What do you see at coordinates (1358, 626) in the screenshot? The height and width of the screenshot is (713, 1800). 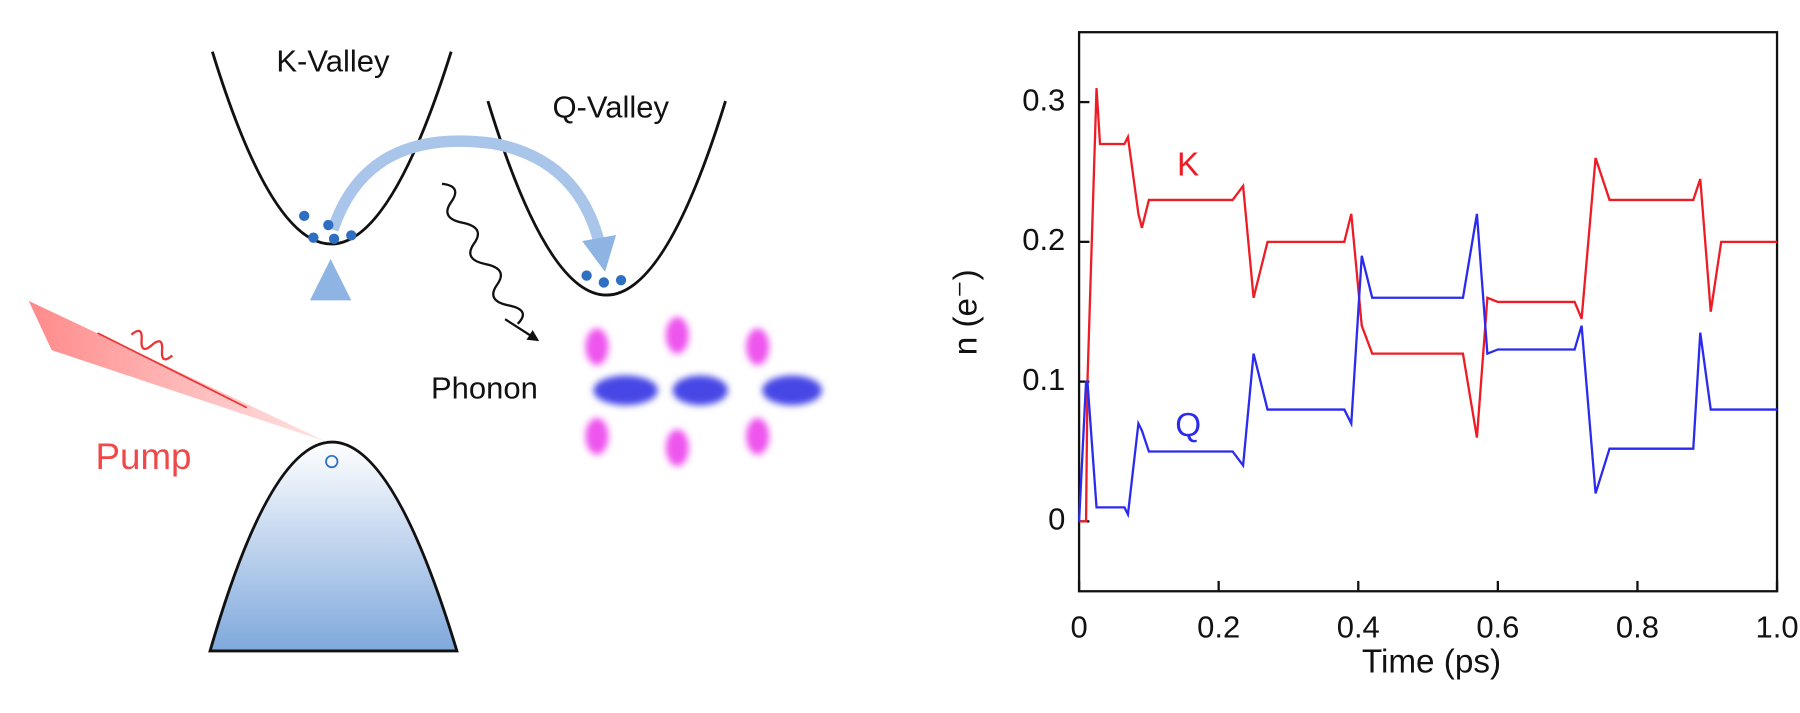 I see `x-tick-label: 0.4` at bounding box center [1358, 626].